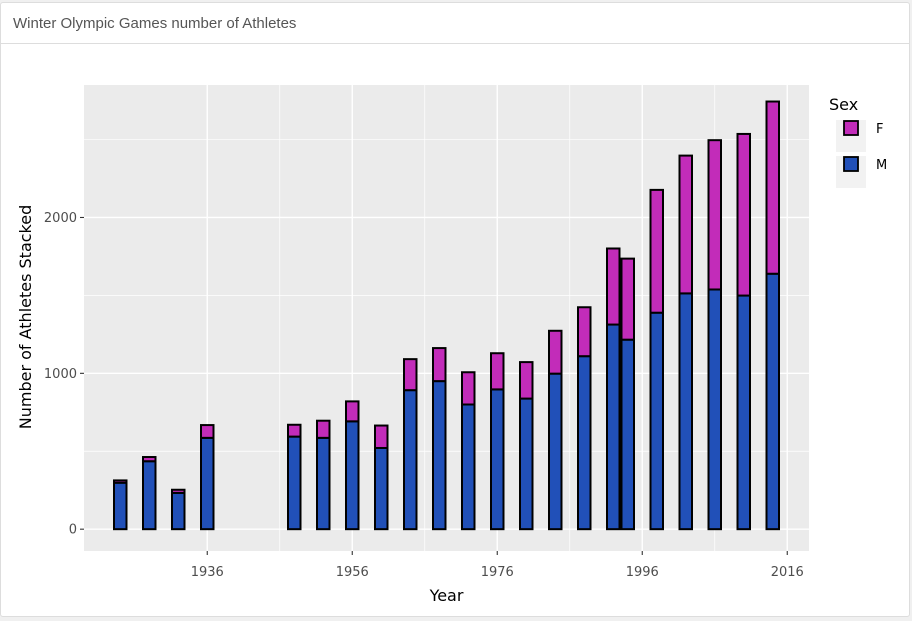  Describe the element at coordinates (555, 352) in the screenshot. I see `bar-f-1984` at that location.